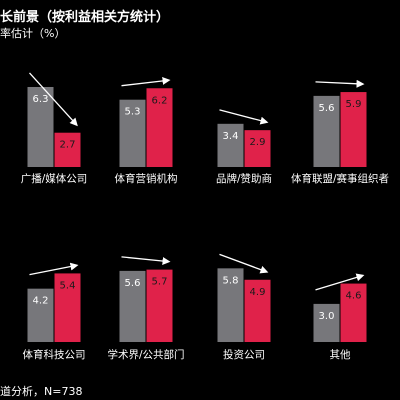  Describe the element at coordinates (41, 99) in the screenshot. I see `data-label-before: 6.3` at that location.